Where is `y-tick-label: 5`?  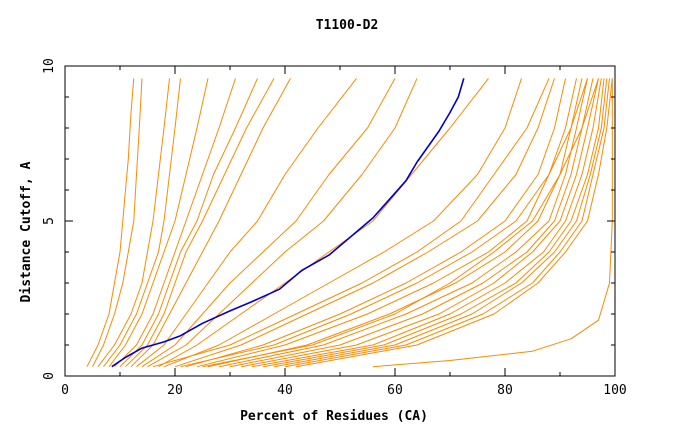 y-tick-label: 5 is located at coordinates (49, 221).